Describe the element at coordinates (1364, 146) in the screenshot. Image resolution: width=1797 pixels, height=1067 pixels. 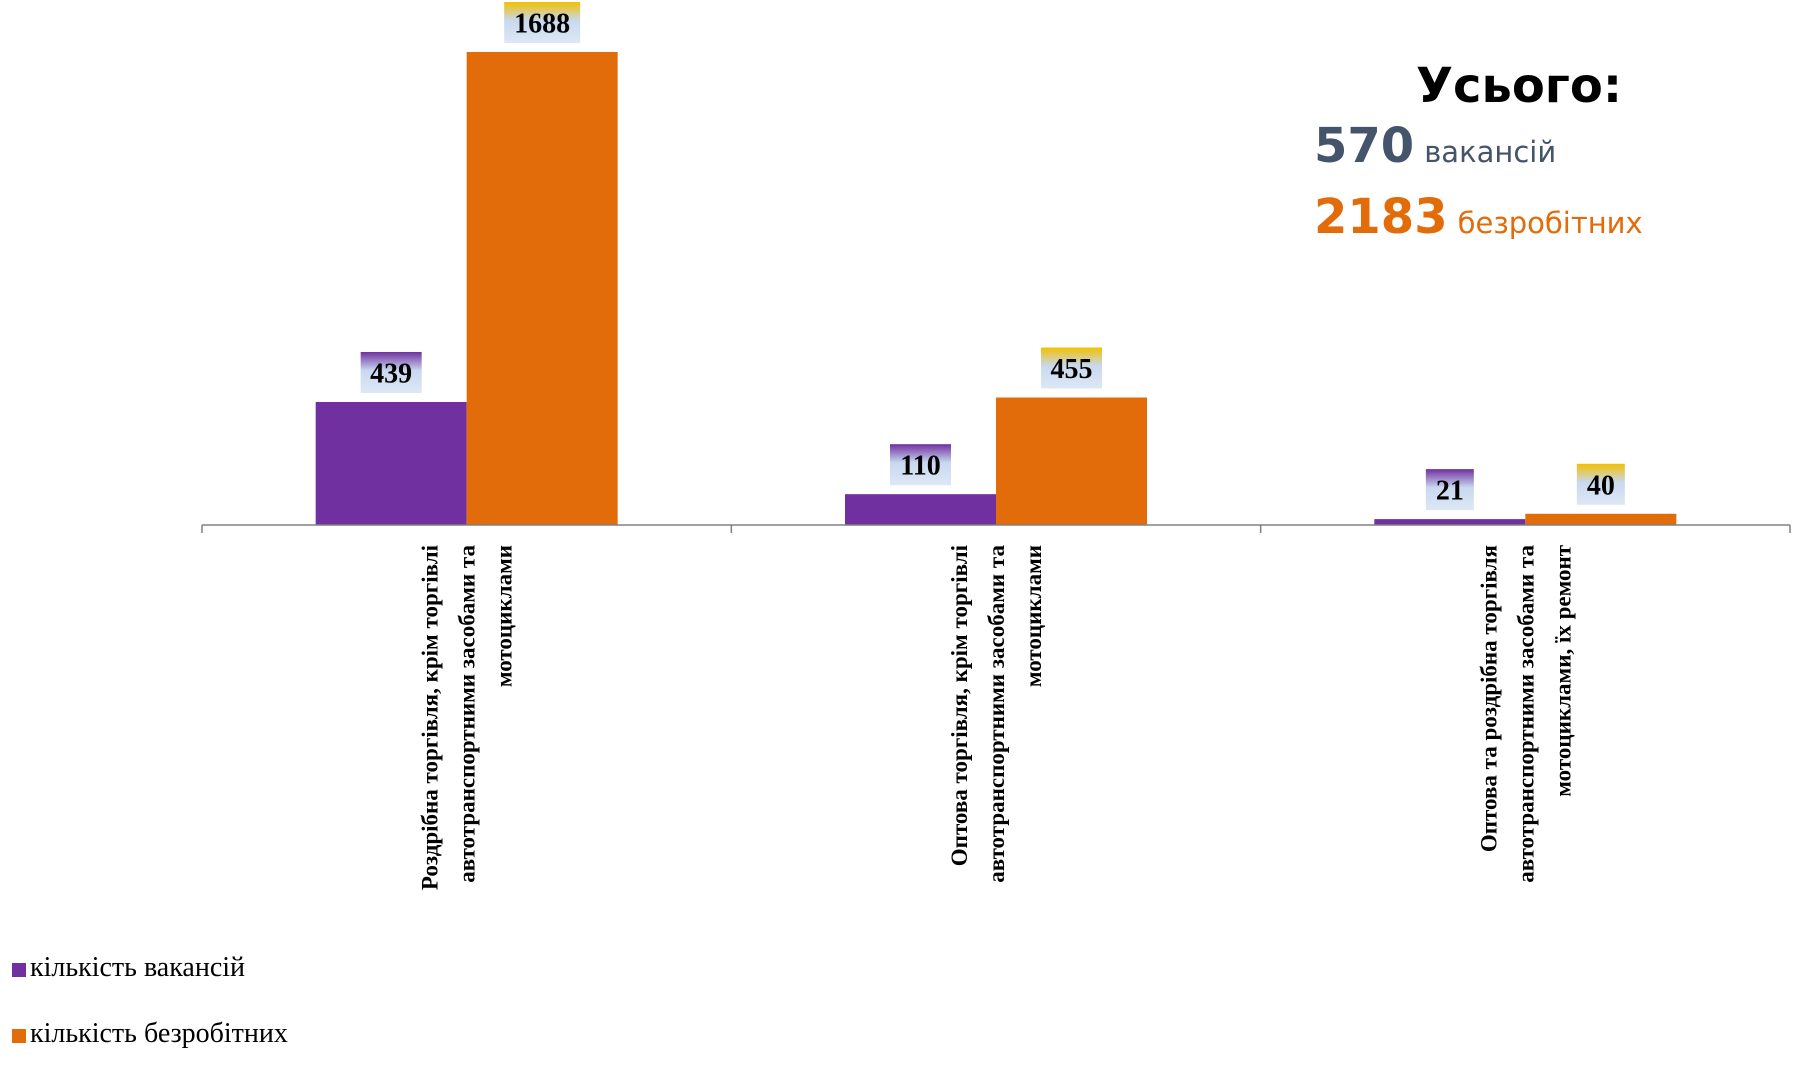
I see `summary-vacancies-value: 570` at that location.